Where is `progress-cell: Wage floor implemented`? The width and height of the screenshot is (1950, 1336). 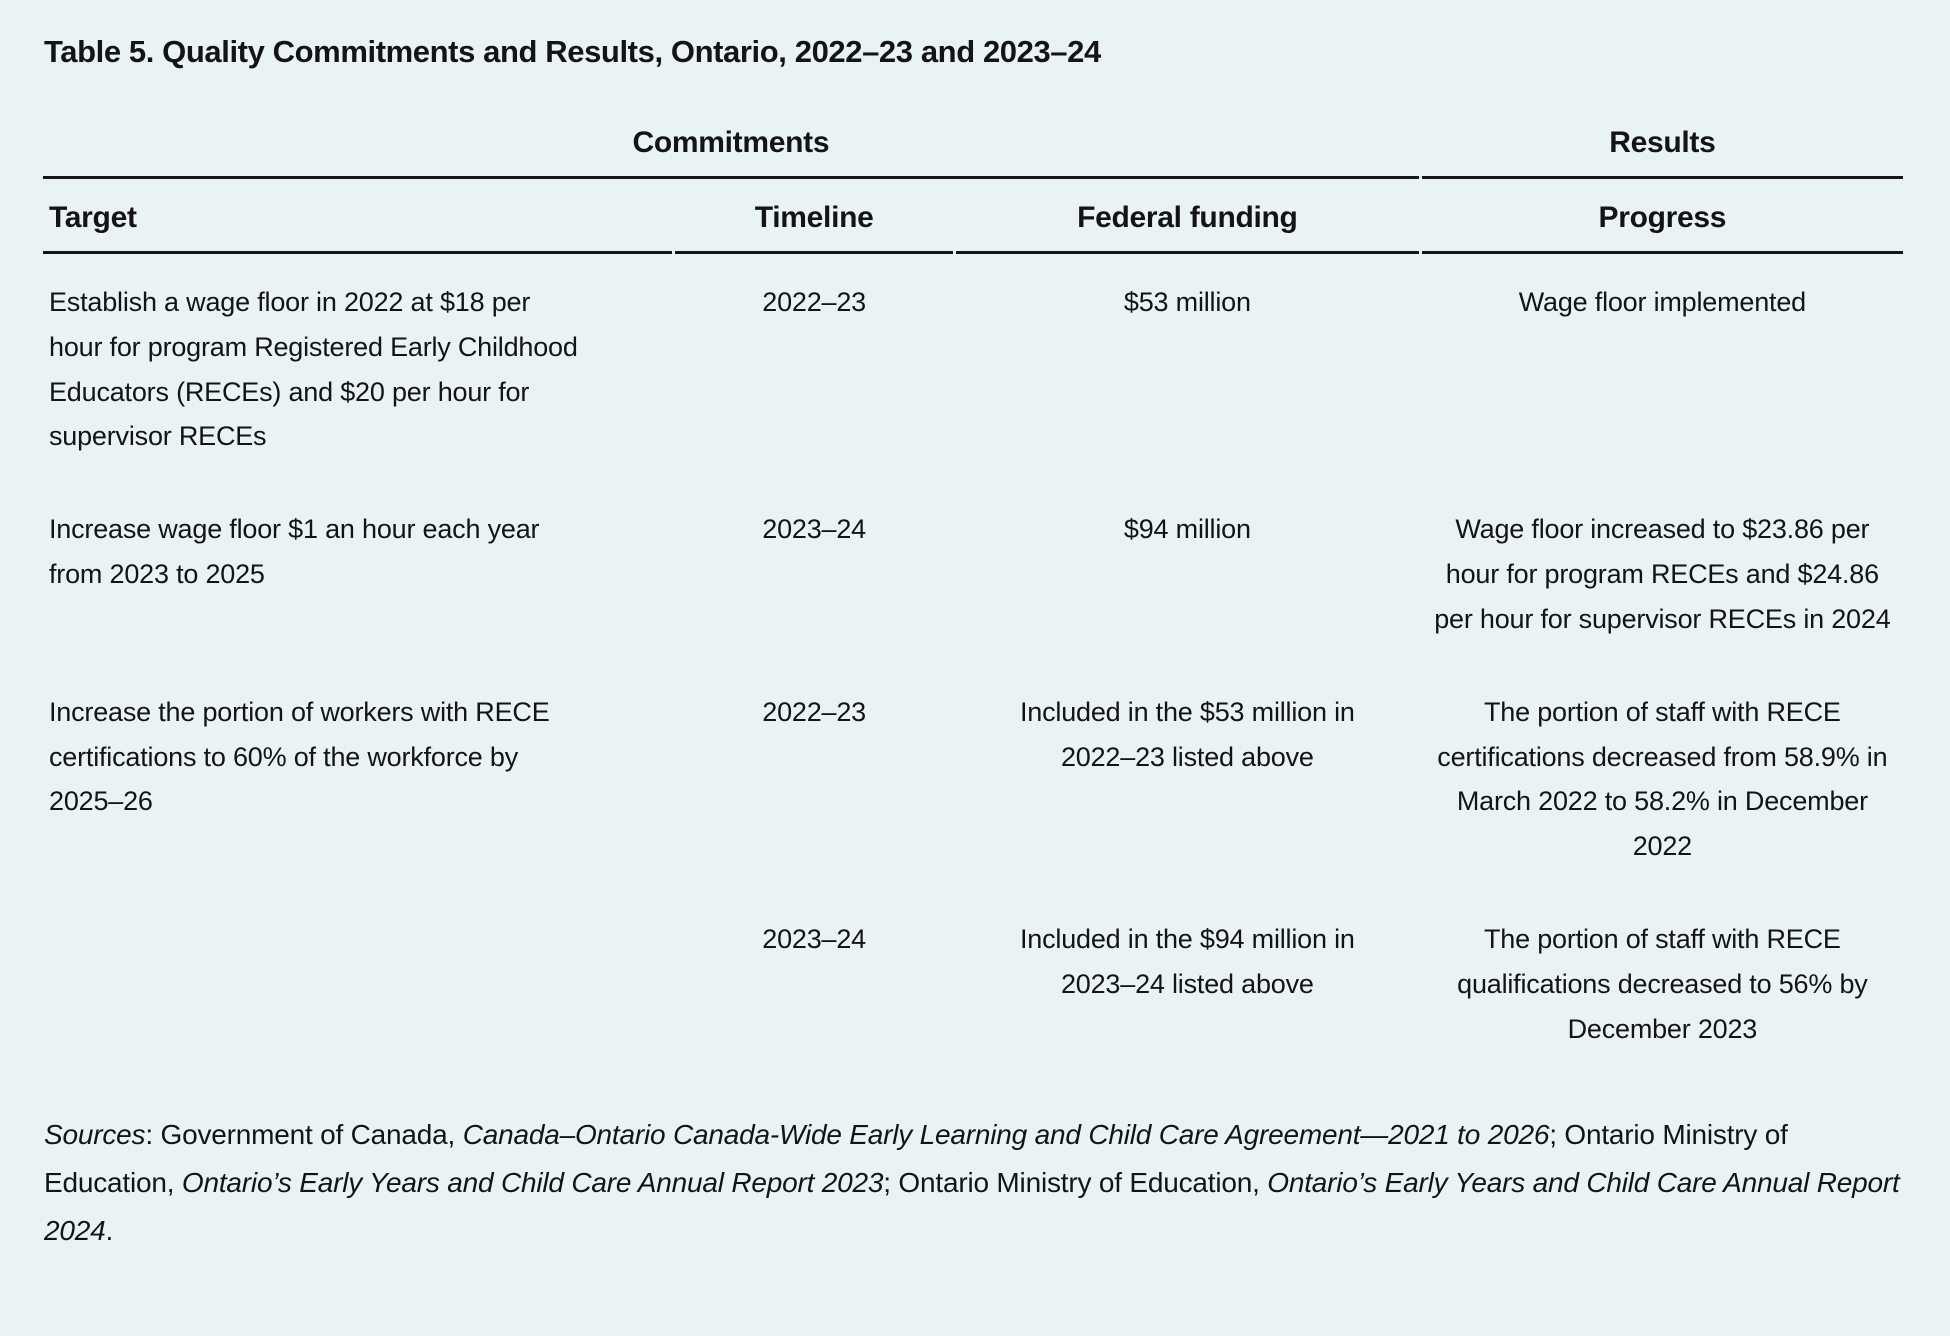 progress-cell: Wage floor implemented is located at coordinates (1662, 302).